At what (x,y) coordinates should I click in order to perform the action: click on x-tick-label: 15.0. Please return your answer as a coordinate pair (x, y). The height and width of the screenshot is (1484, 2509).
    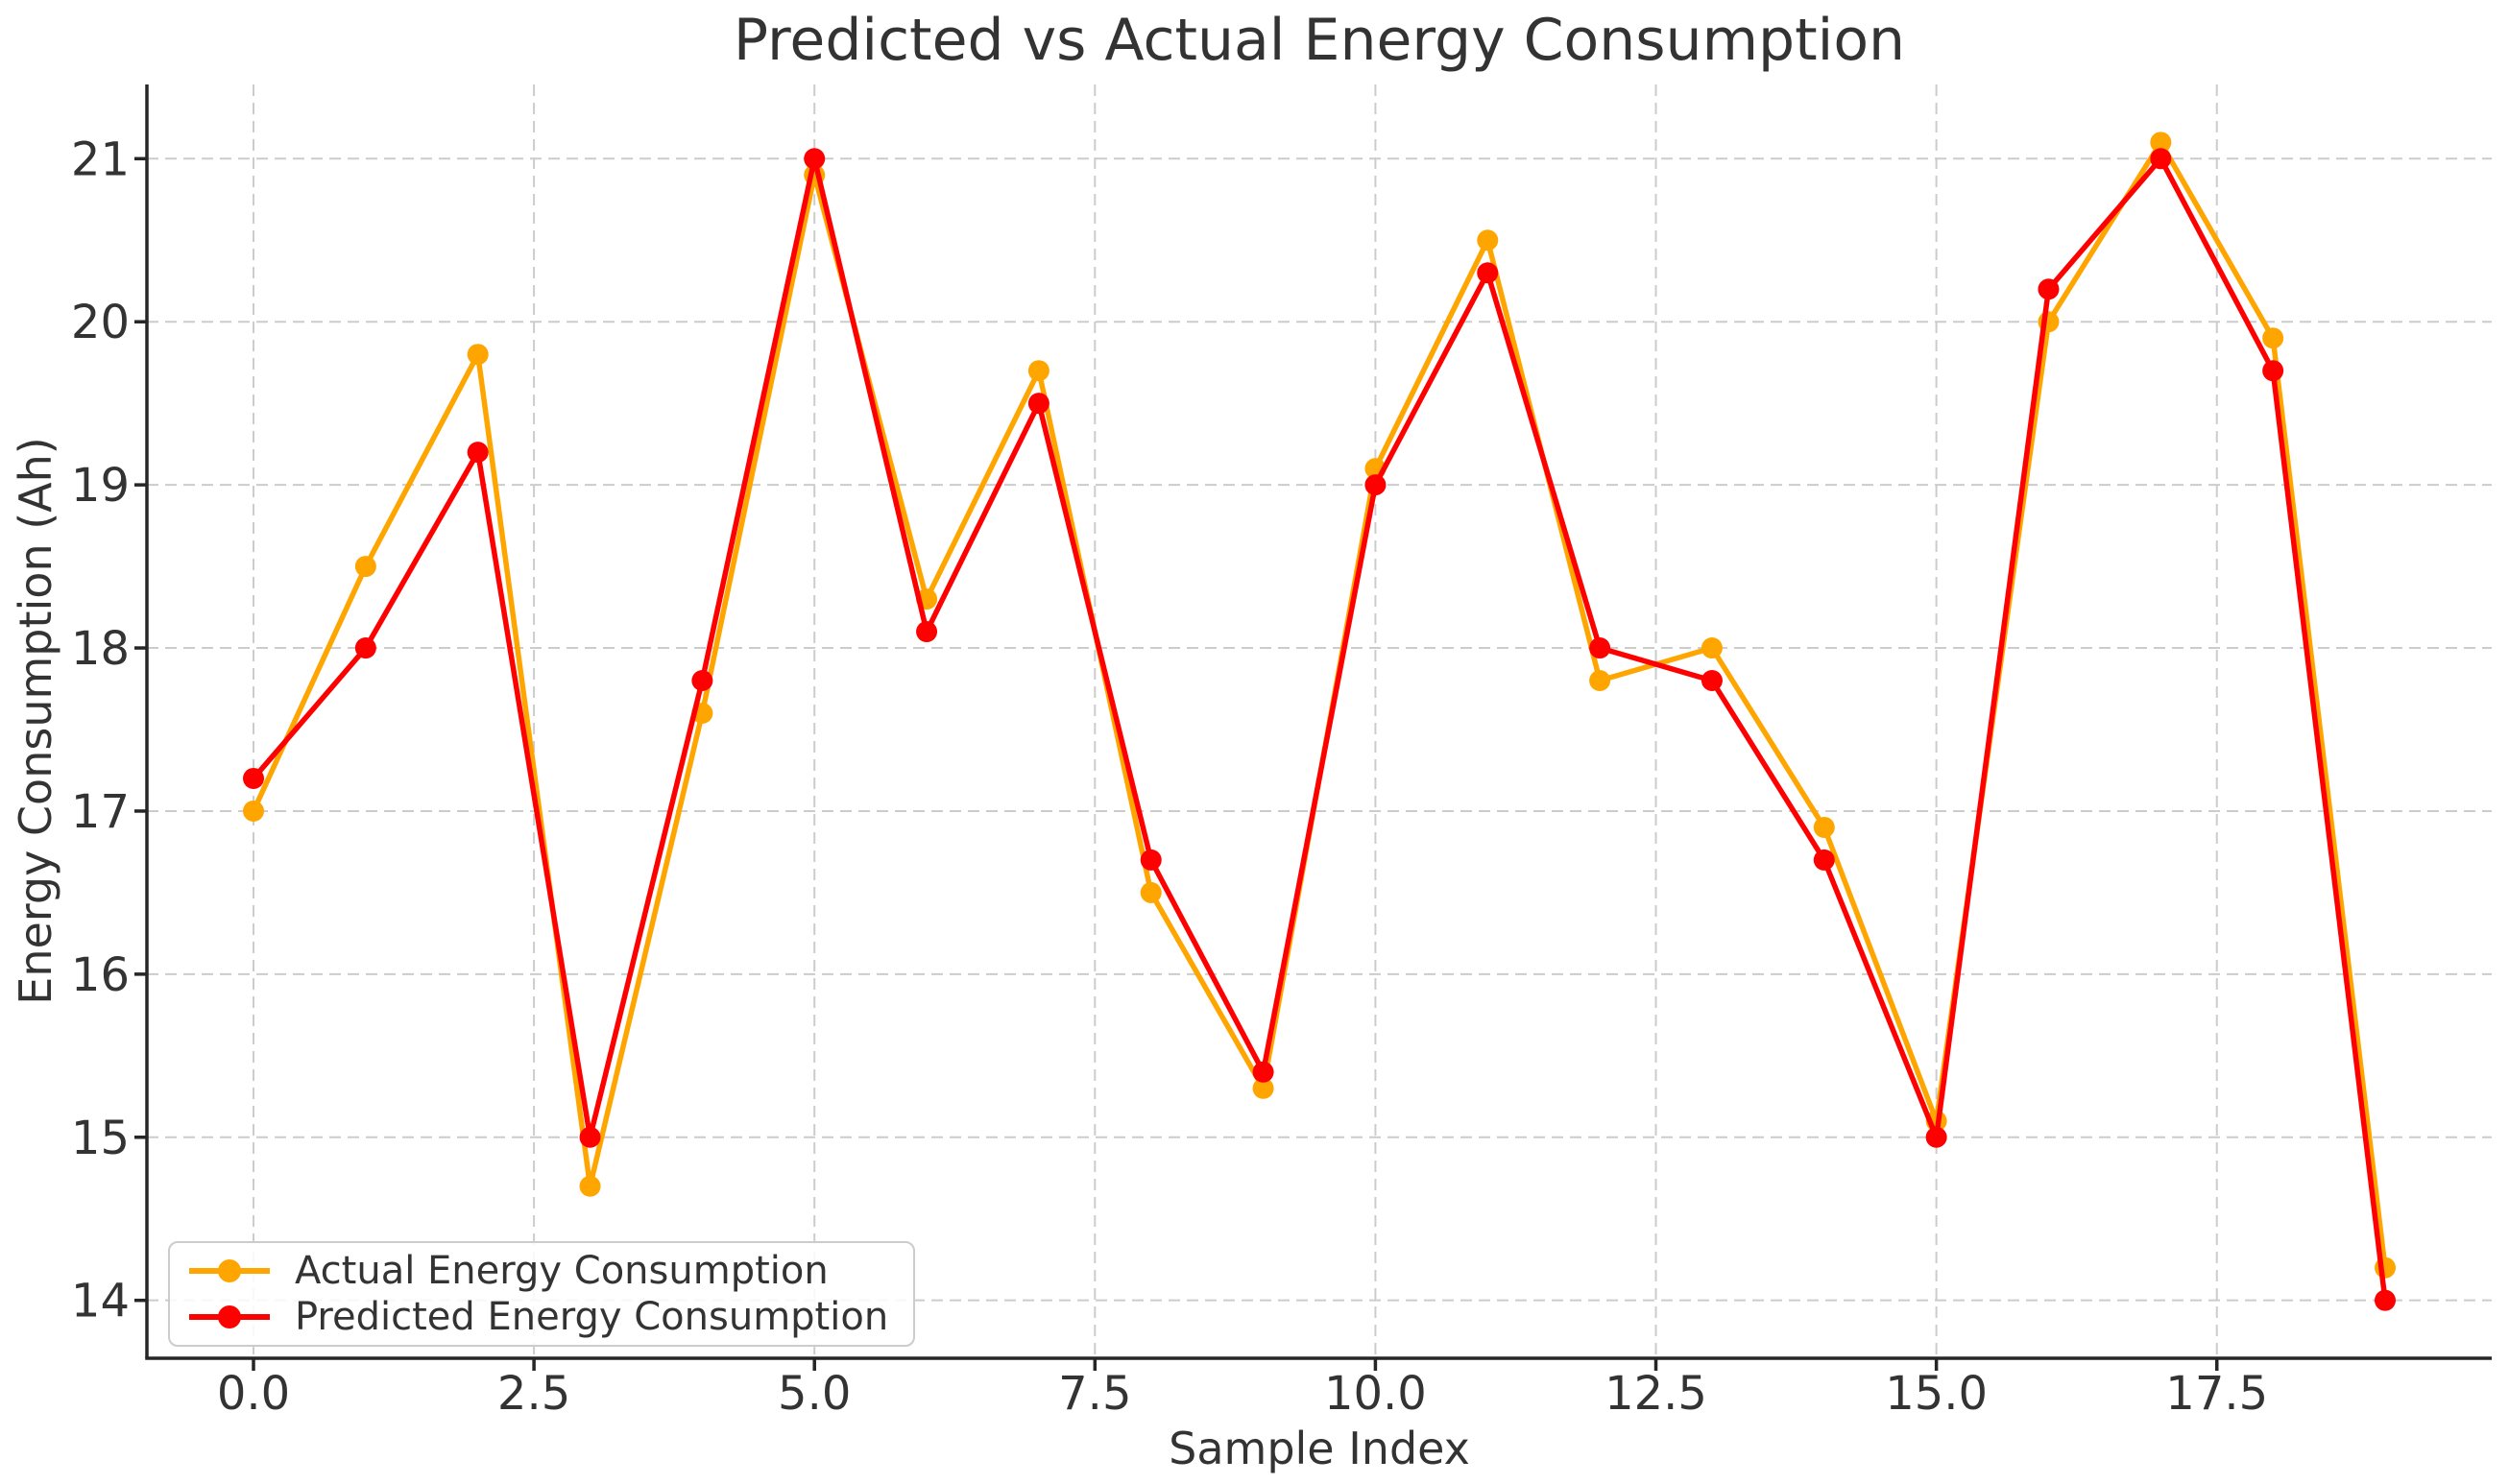
    Looking at the image, I should click on (1936, 1394).